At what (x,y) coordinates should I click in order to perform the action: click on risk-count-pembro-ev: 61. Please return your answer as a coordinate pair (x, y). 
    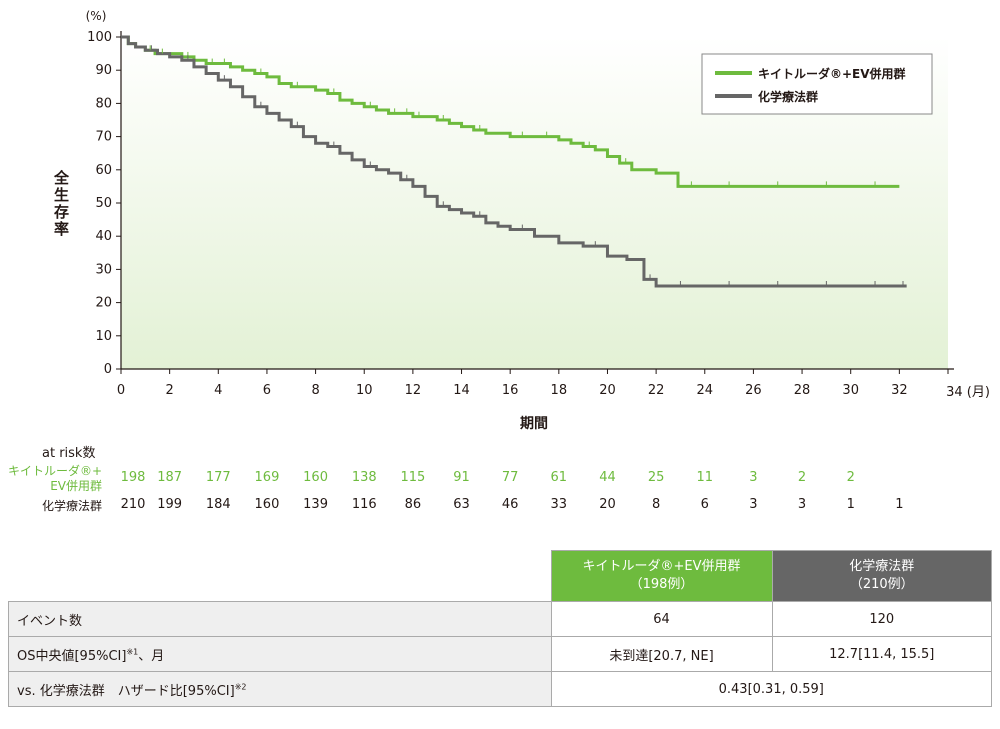
    Looking at the image, I should click on (559, 477).